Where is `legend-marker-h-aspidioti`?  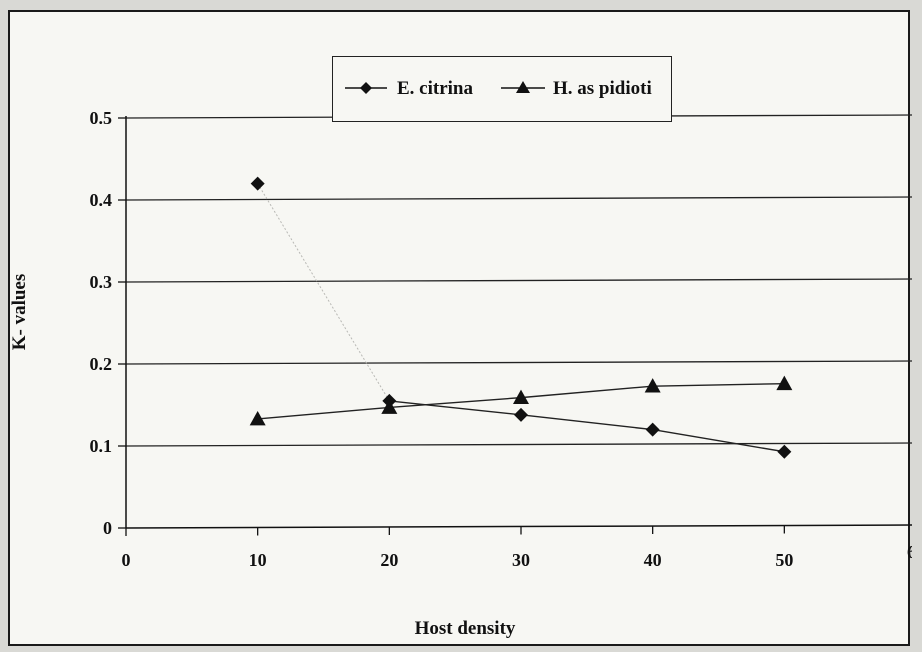
legend-marker-h-aspidioti is located at coordinates (523, 87).